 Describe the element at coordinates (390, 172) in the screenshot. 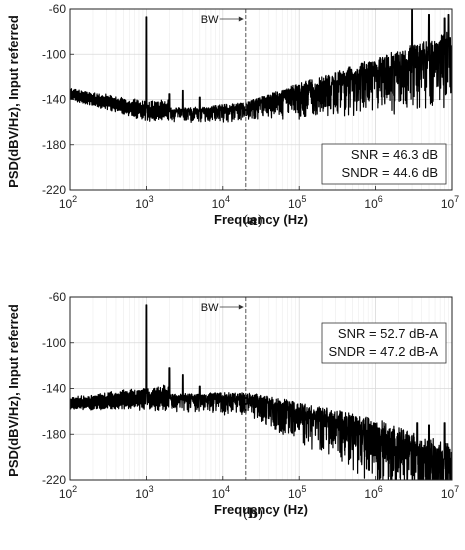

I see `annotation-text: SNDR = 44.6 dB` at that location.